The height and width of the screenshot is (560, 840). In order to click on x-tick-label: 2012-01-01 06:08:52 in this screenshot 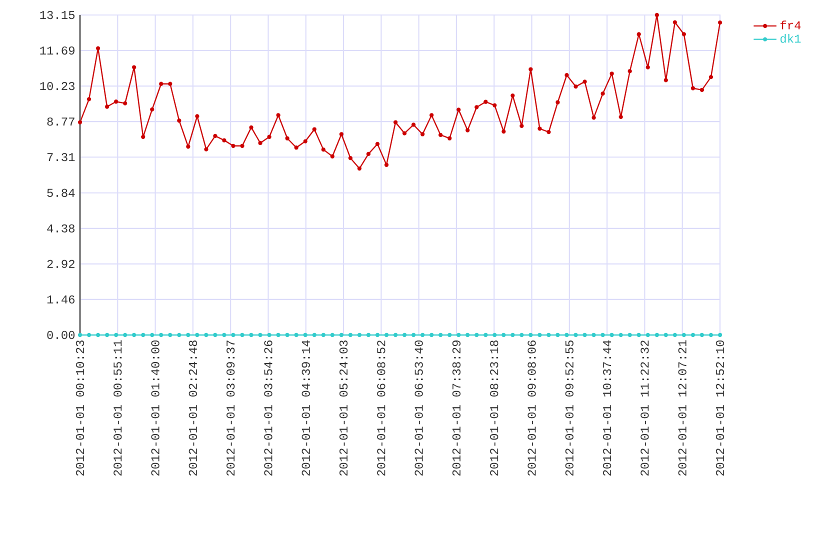, I will do `click(381, 408)`.